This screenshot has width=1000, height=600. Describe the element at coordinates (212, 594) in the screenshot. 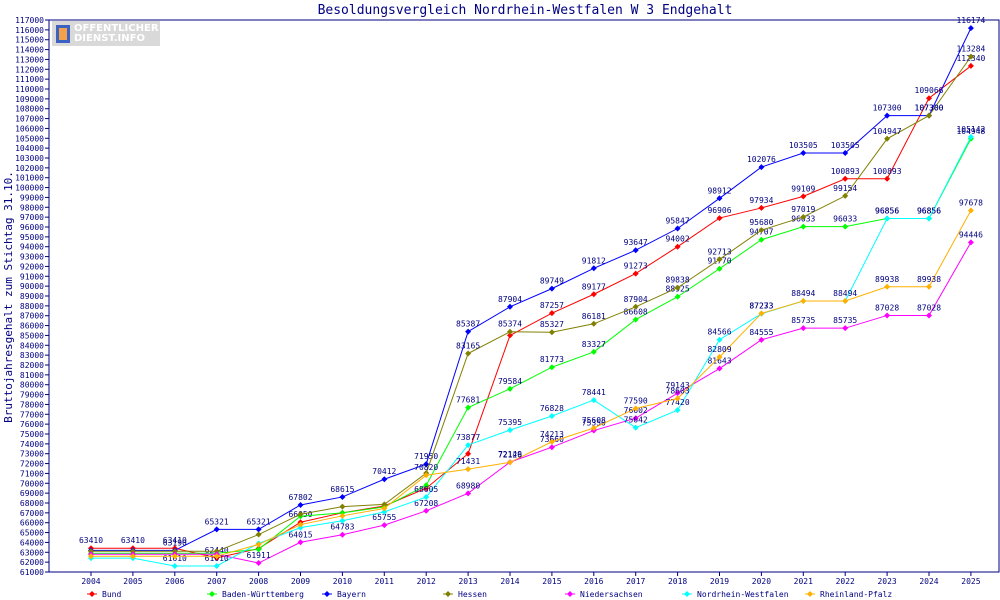

I see `legend-swatch-marker` at that location.